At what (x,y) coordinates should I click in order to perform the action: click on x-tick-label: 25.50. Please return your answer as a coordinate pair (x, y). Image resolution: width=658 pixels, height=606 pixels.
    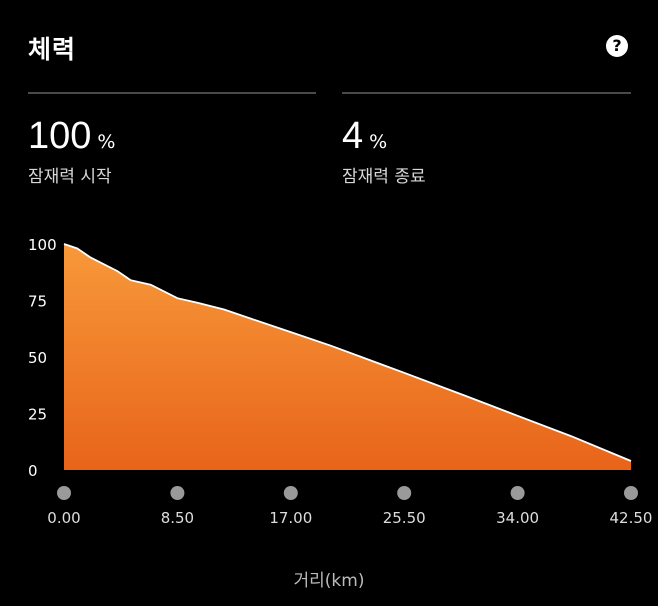
    Looking at the image, I should click on (404, 518).